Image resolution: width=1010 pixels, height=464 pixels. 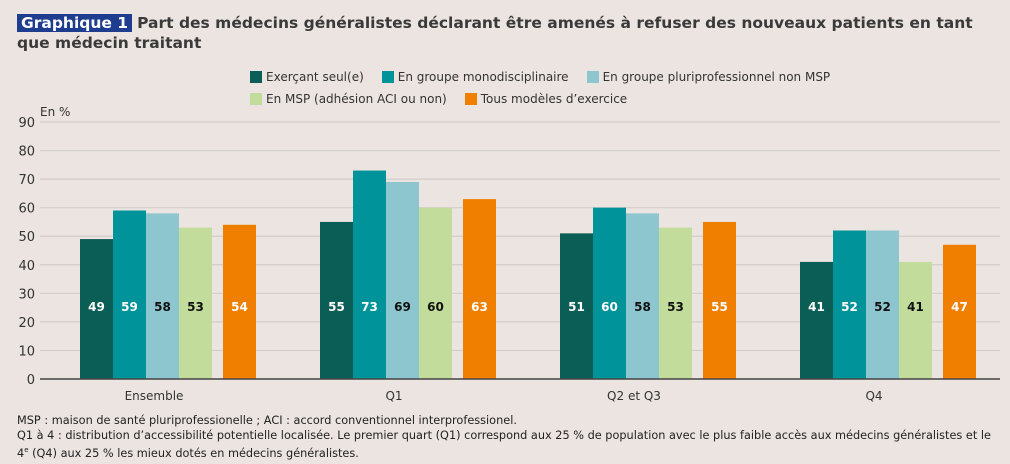 I want to click on y-tick-label: 60, so click(x=26, y=209).